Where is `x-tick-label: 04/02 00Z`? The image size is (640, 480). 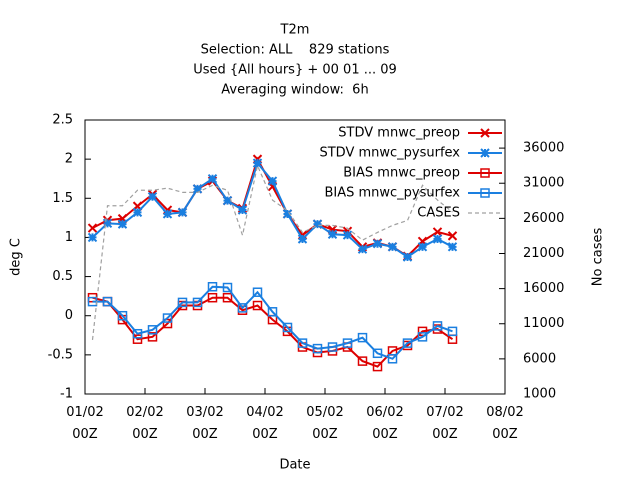 x-tick-label: 04/02 00Z is located at coordinates (264, 423).